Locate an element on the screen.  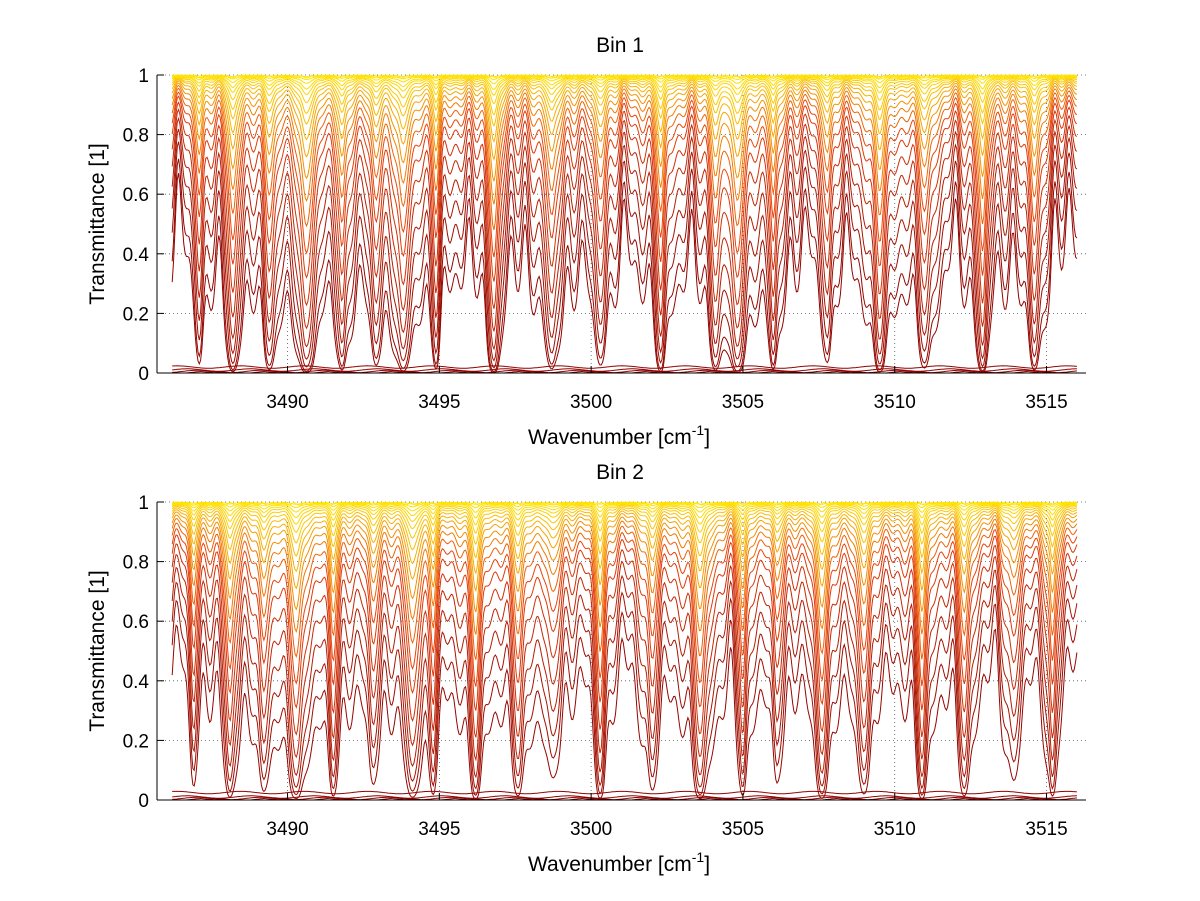
chart-title: Bin 2 is located at coordinates (620, 472).